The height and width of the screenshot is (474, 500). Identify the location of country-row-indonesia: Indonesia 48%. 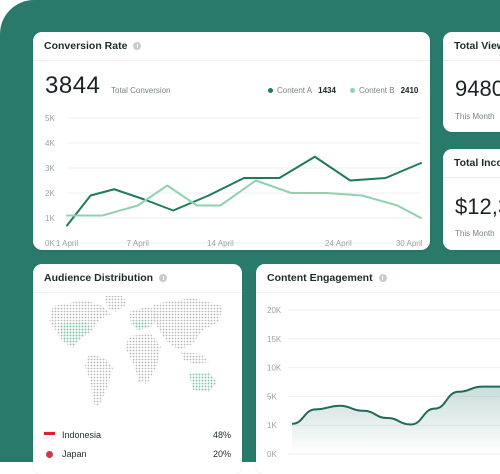
(137, 435).